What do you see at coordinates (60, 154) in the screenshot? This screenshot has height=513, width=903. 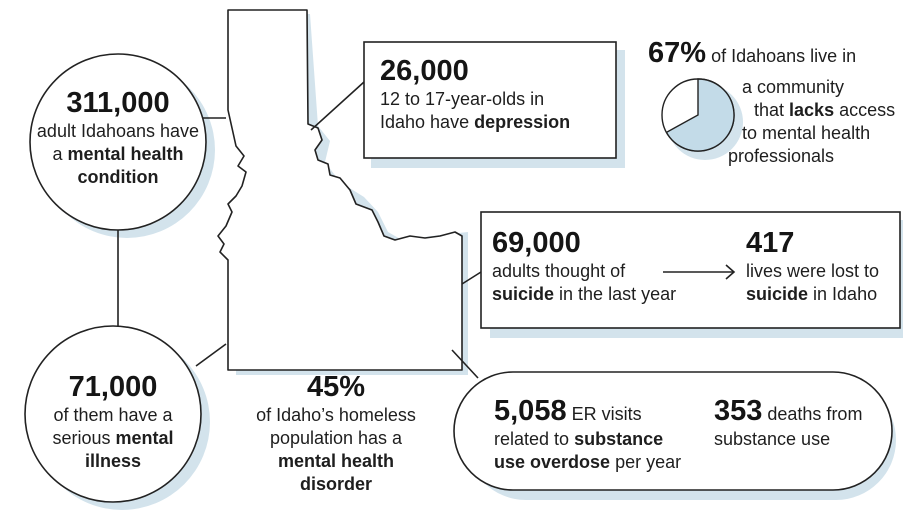 I see `stat-adults-line2-pre: a` at bounding box center [60, 154].